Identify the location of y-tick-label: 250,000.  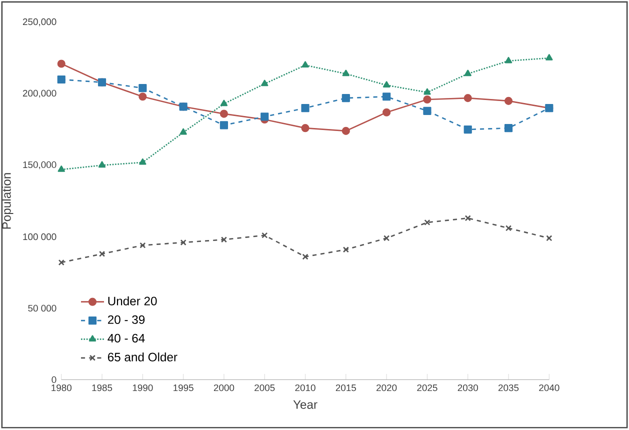
(39, 22).